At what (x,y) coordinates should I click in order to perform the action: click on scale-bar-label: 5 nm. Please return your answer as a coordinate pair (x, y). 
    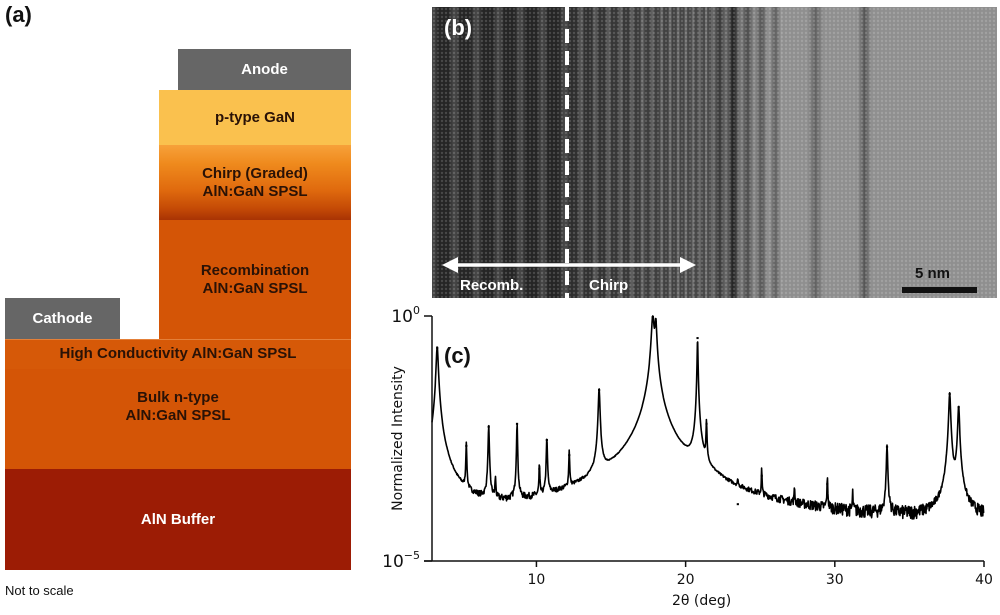
    Looking at the image, I should click on (933, 273).